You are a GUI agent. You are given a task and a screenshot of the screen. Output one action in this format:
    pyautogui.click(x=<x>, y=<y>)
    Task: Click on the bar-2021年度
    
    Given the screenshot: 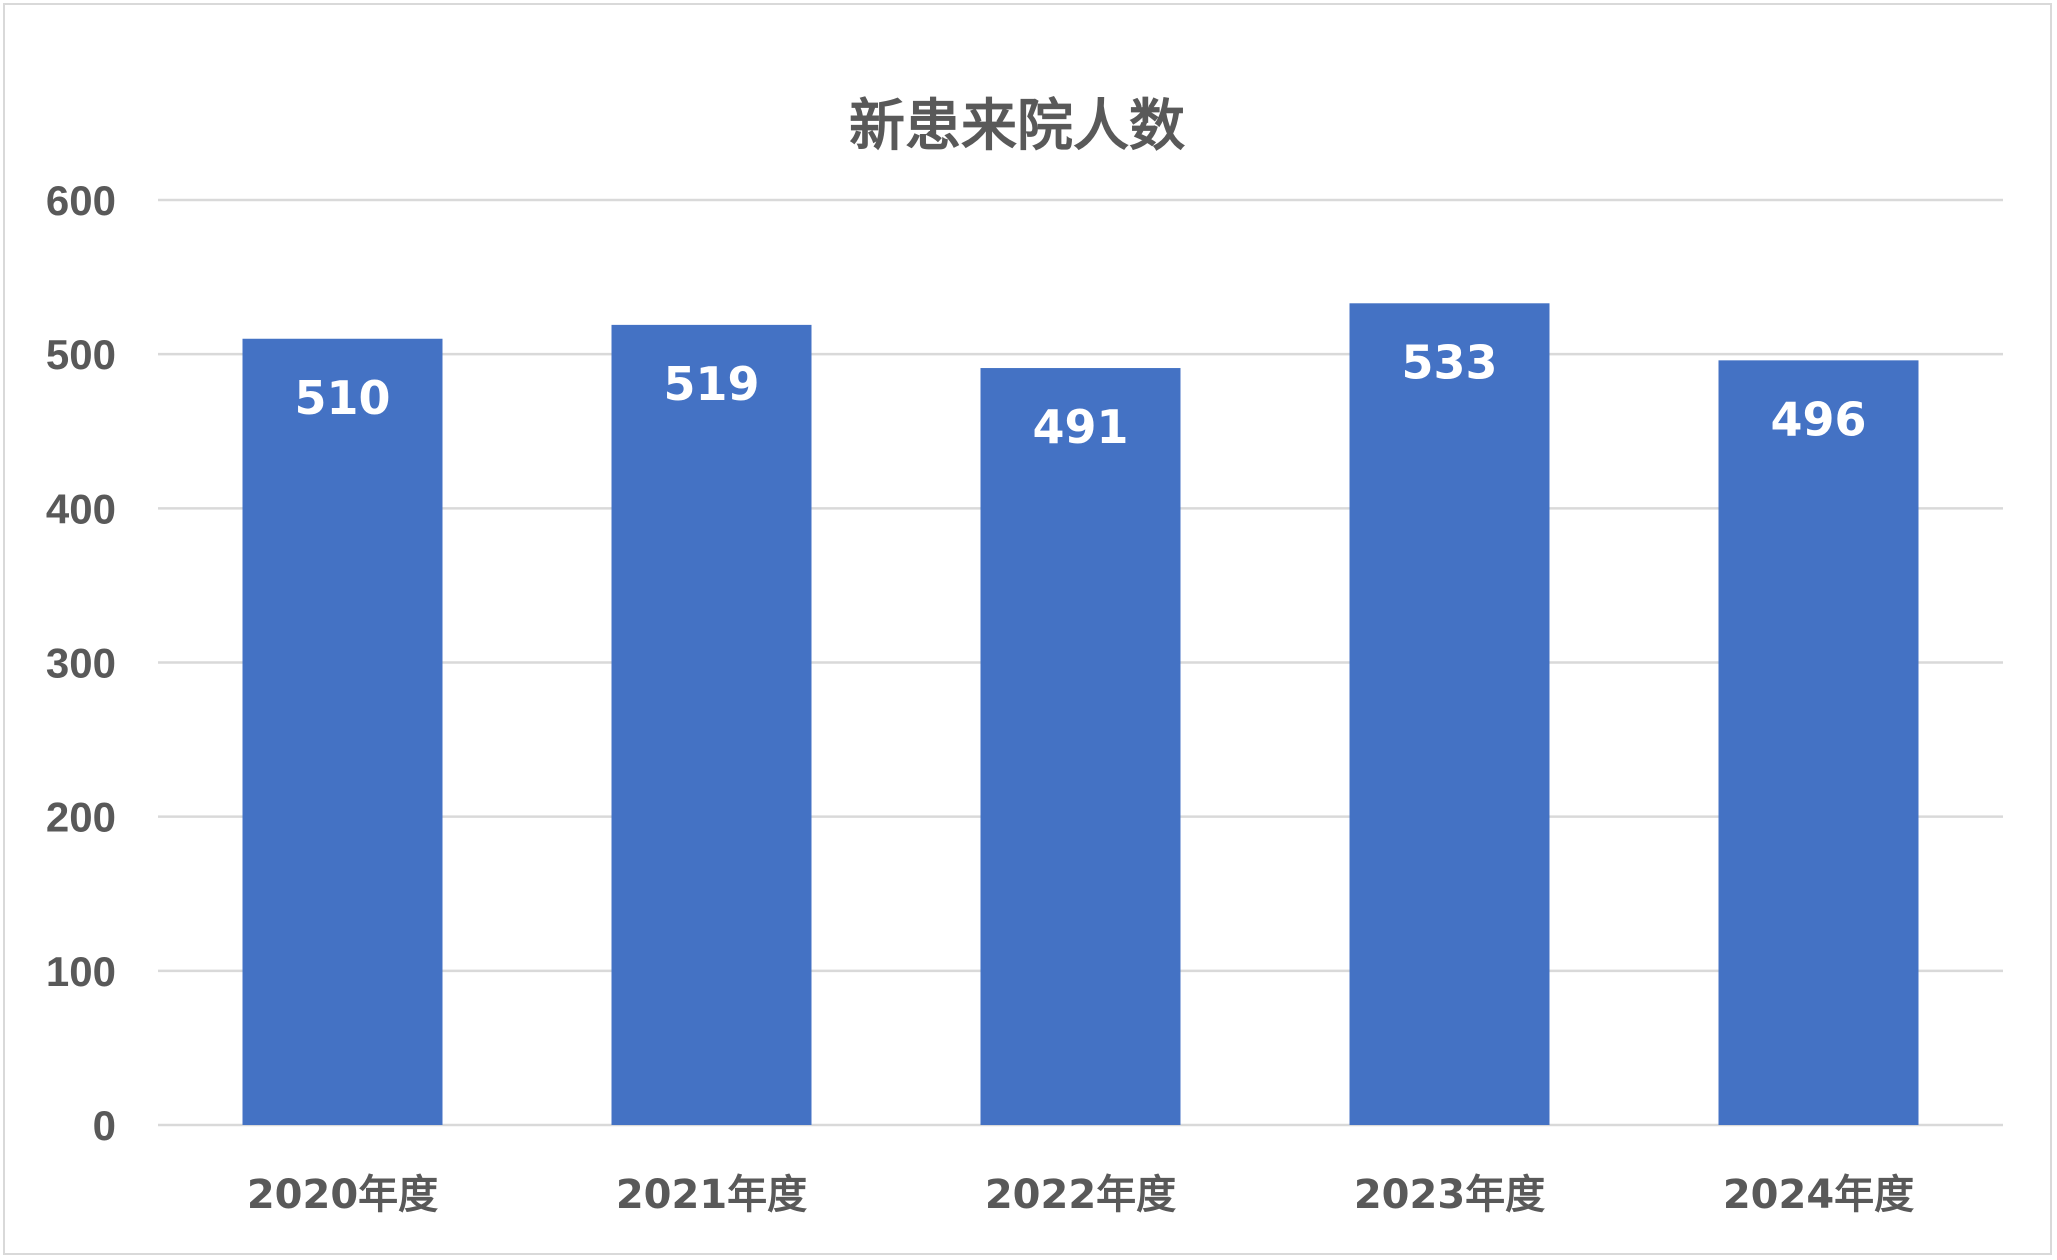 What is the action you would take?
    pyautogui.click(x=711, y=724)
    